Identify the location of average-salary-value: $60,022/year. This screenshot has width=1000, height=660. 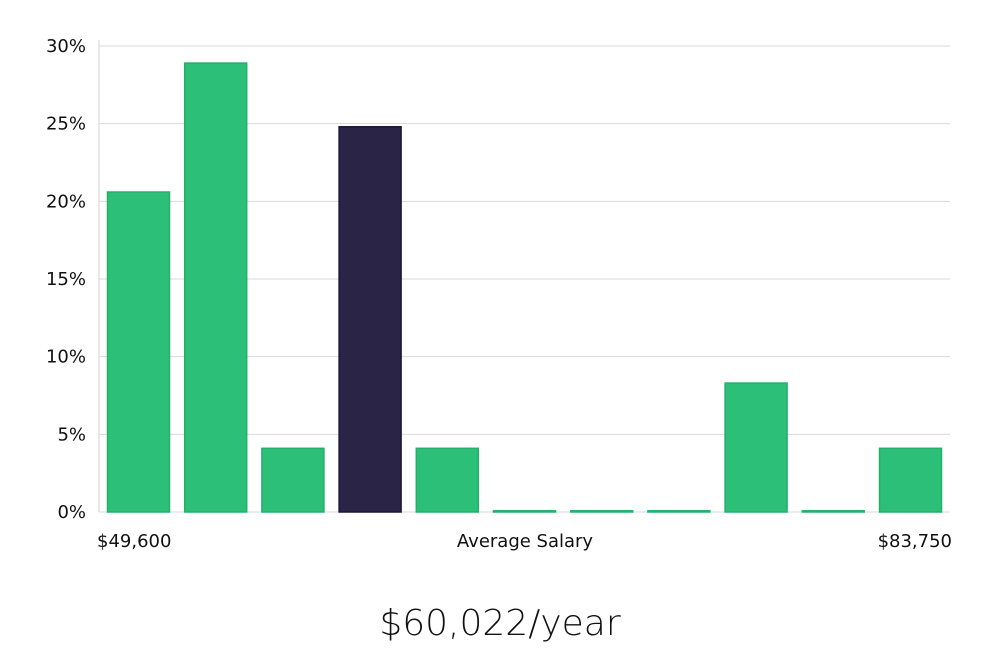
(500, 623).